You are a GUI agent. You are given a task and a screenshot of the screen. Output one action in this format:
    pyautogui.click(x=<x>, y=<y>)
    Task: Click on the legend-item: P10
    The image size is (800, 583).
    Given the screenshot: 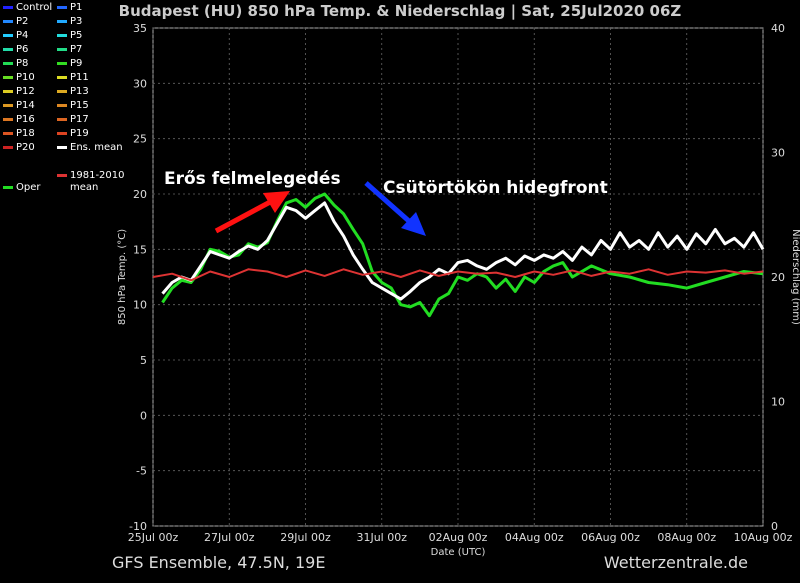 What is the action you would take?
    pyautogui.click(x=19, y=78)
    